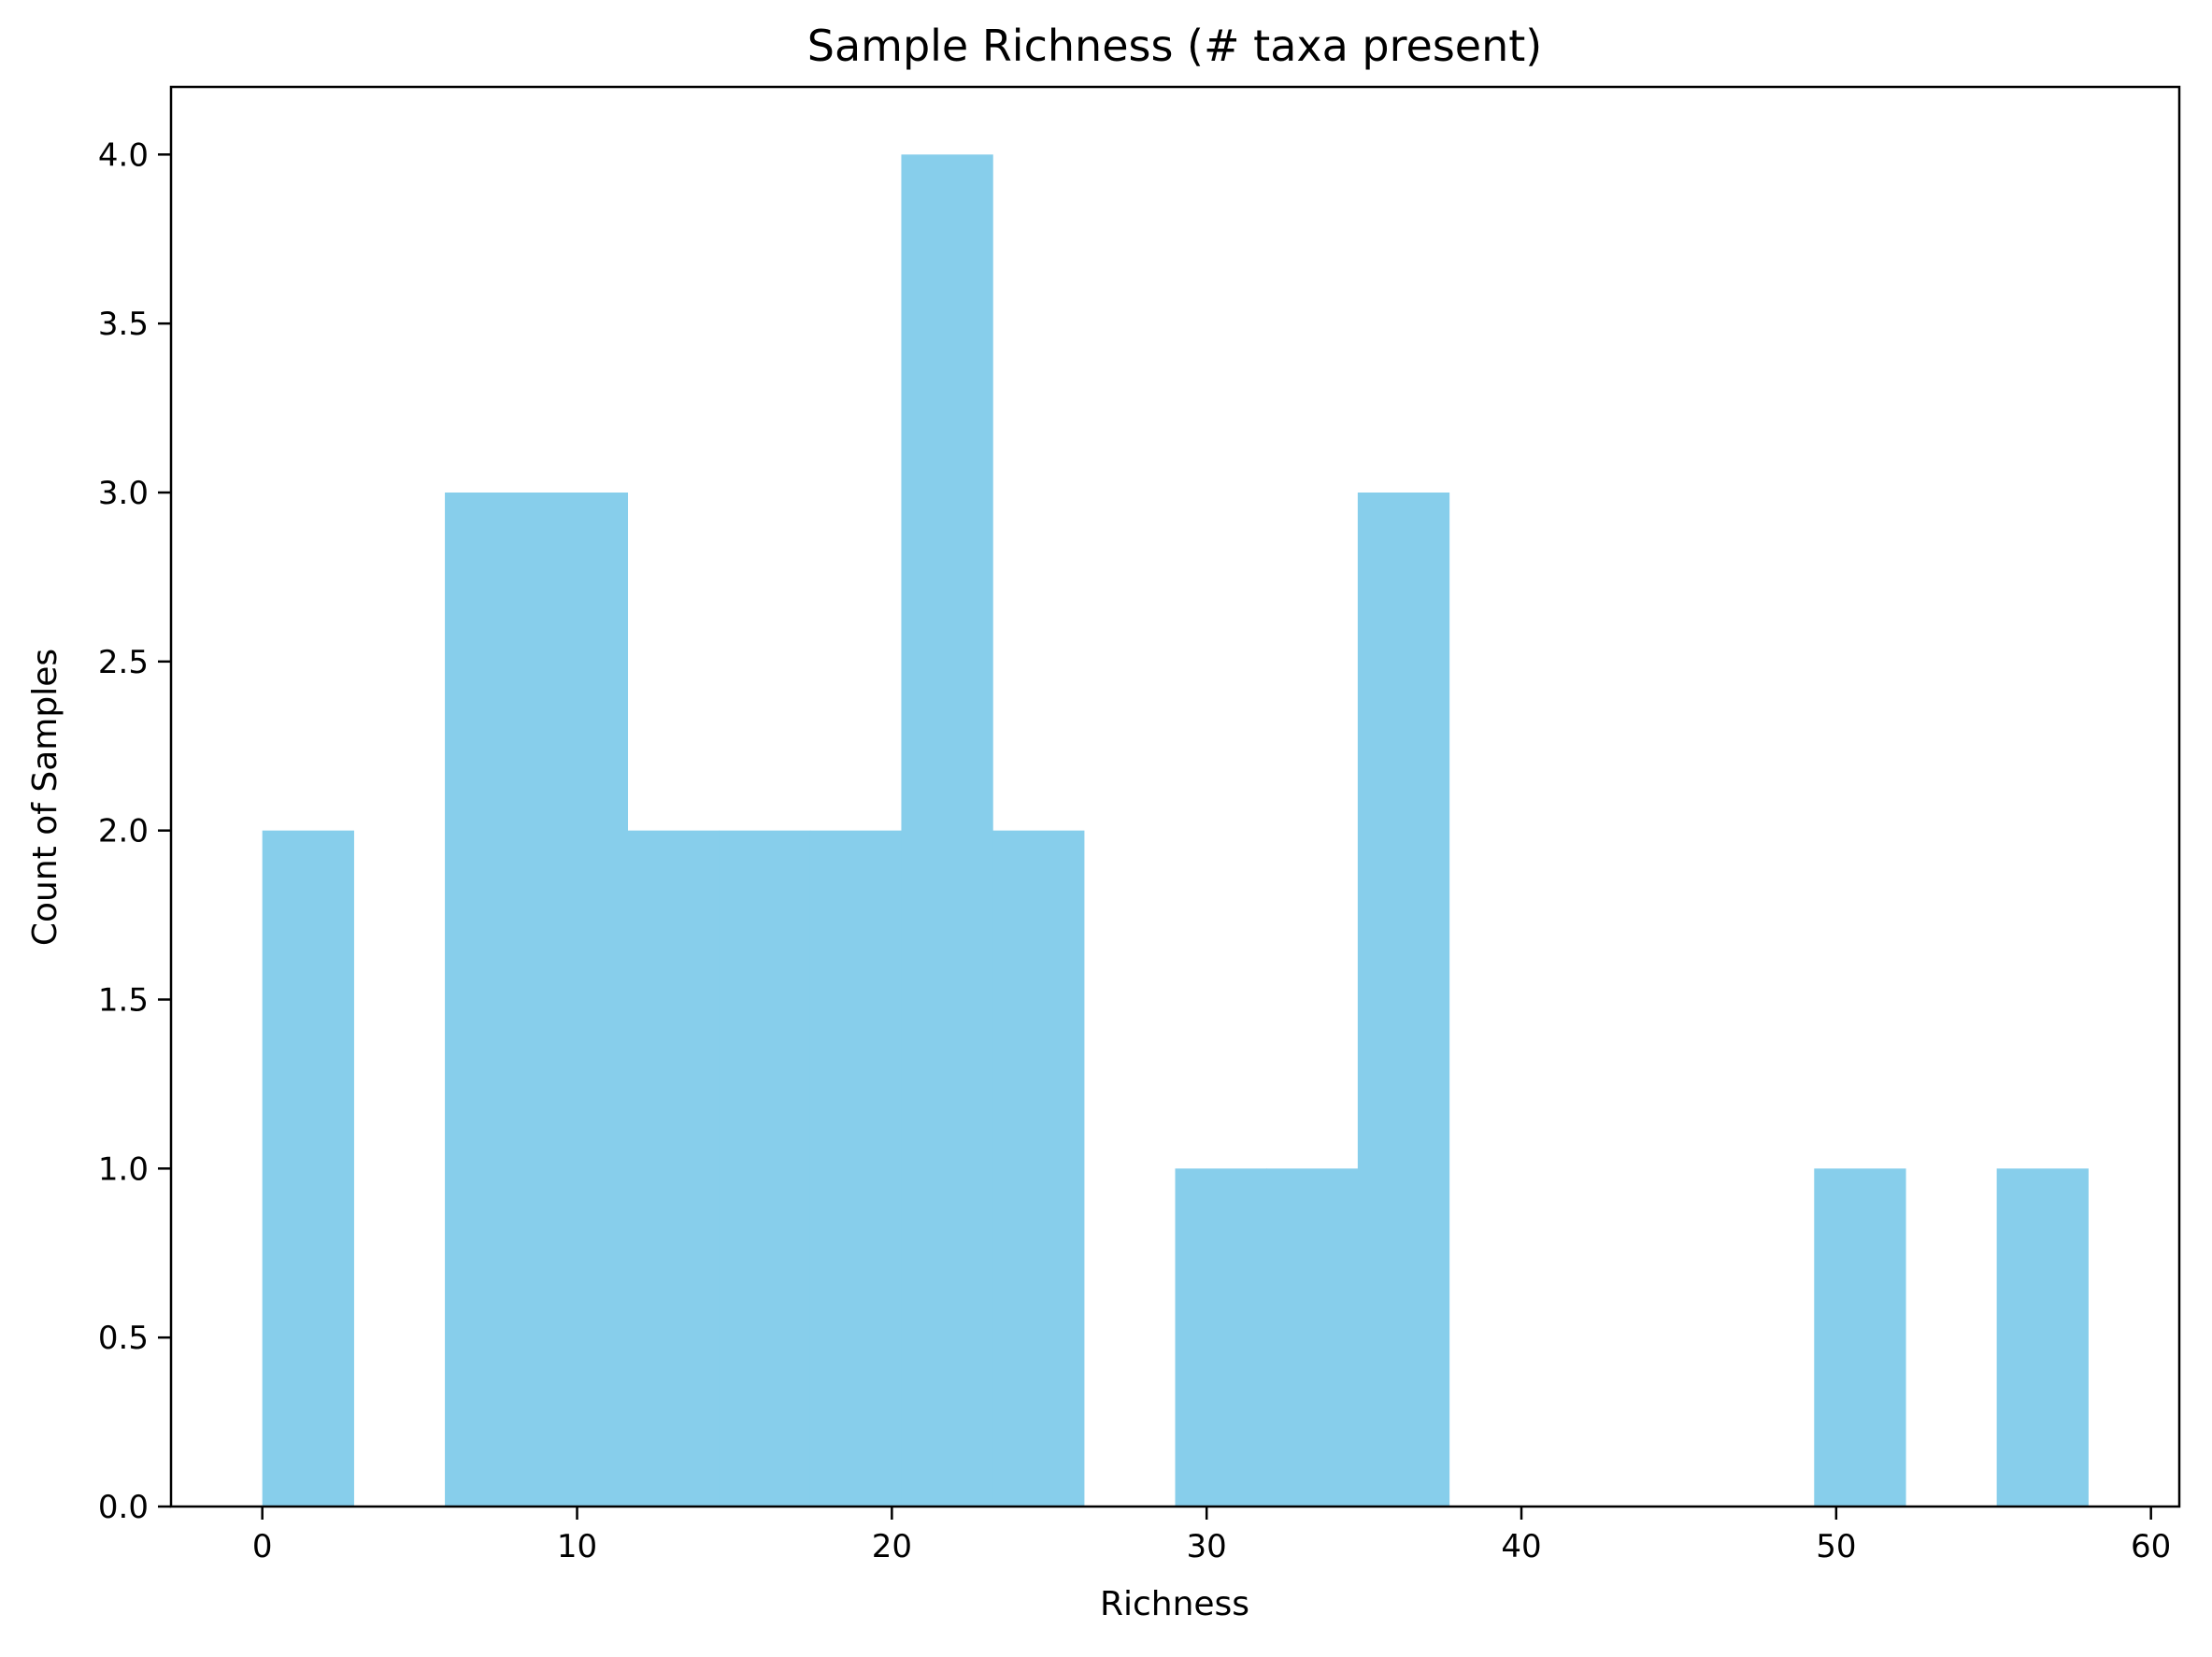 The height and width of the screenshot is (1657, 2212). I want to click on x-tick-label: 20, so click(892, 1546).